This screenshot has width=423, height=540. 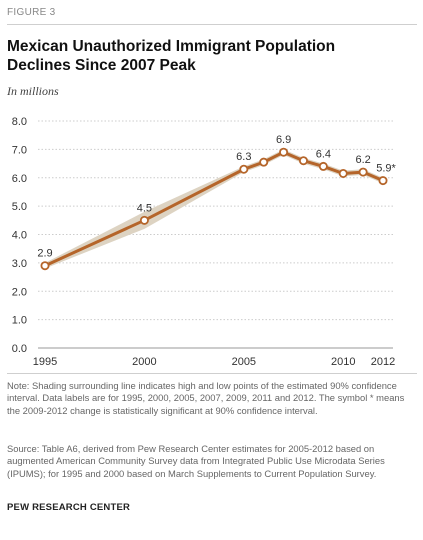 What do you see at coordinates (44, 254) in the screenshot?
I see `data-label: 2.9` at bounding box center [44, 254].